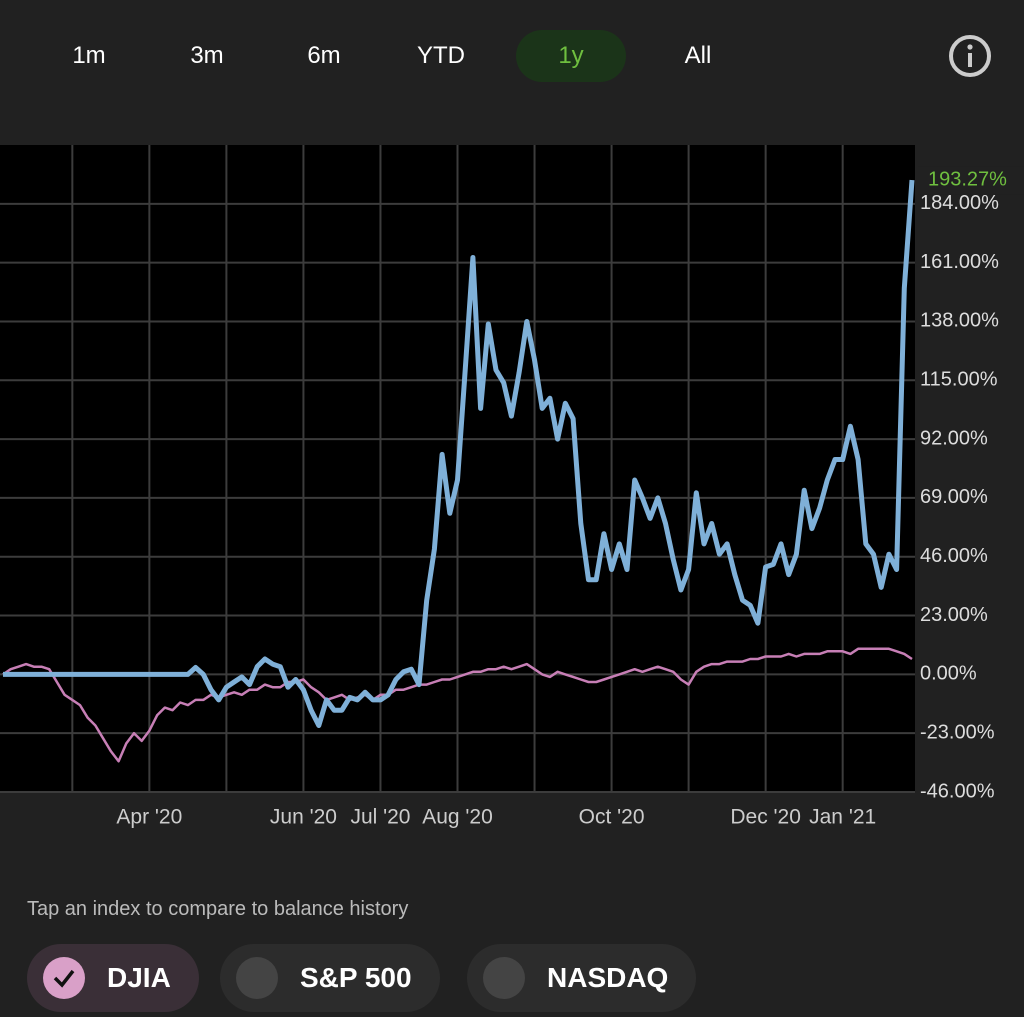 The width and height of the screenshot is (1024, 1017). I want to click on chip-label: NASDAQ, so click(608, 977).